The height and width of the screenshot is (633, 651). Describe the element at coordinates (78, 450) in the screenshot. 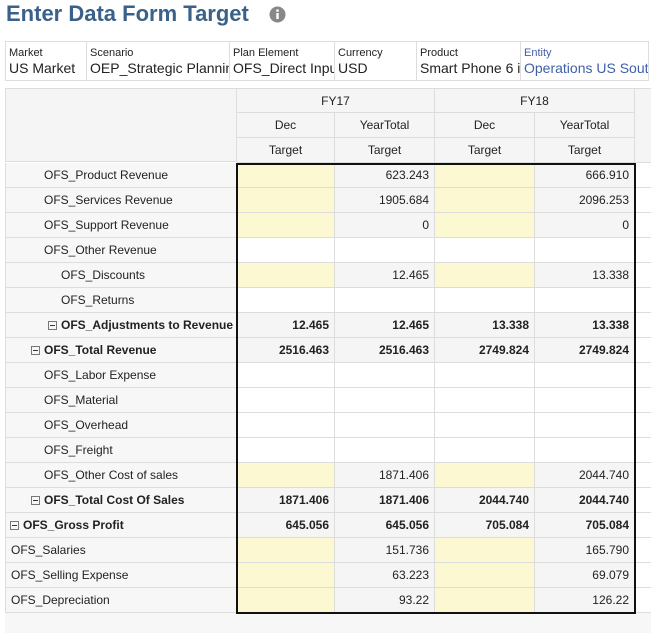

I see `row-label: OFS_Freight` at that location.